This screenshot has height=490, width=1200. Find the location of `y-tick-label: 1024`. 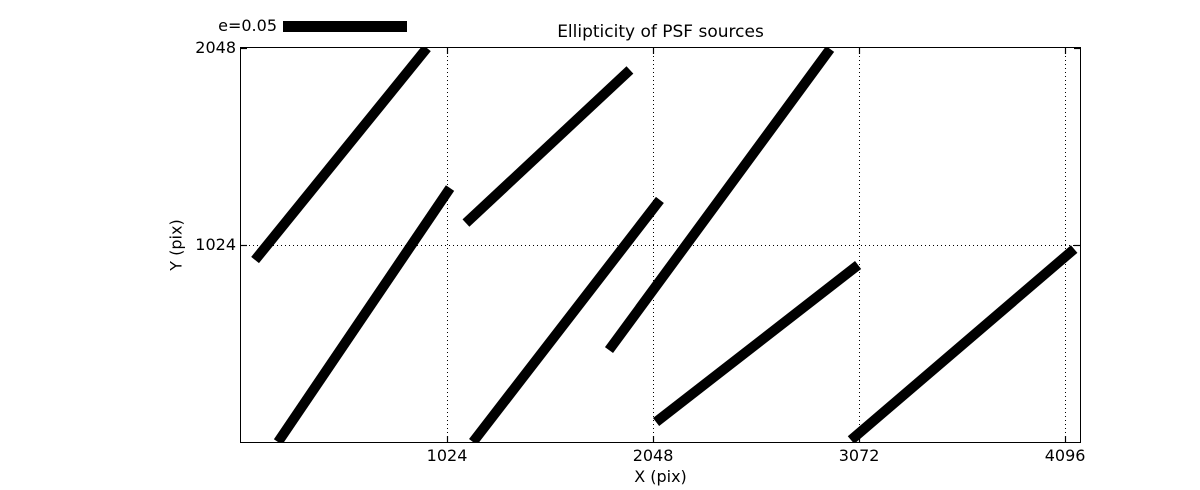

y-tick-label: 1024 is located at coordinates (215, 244).